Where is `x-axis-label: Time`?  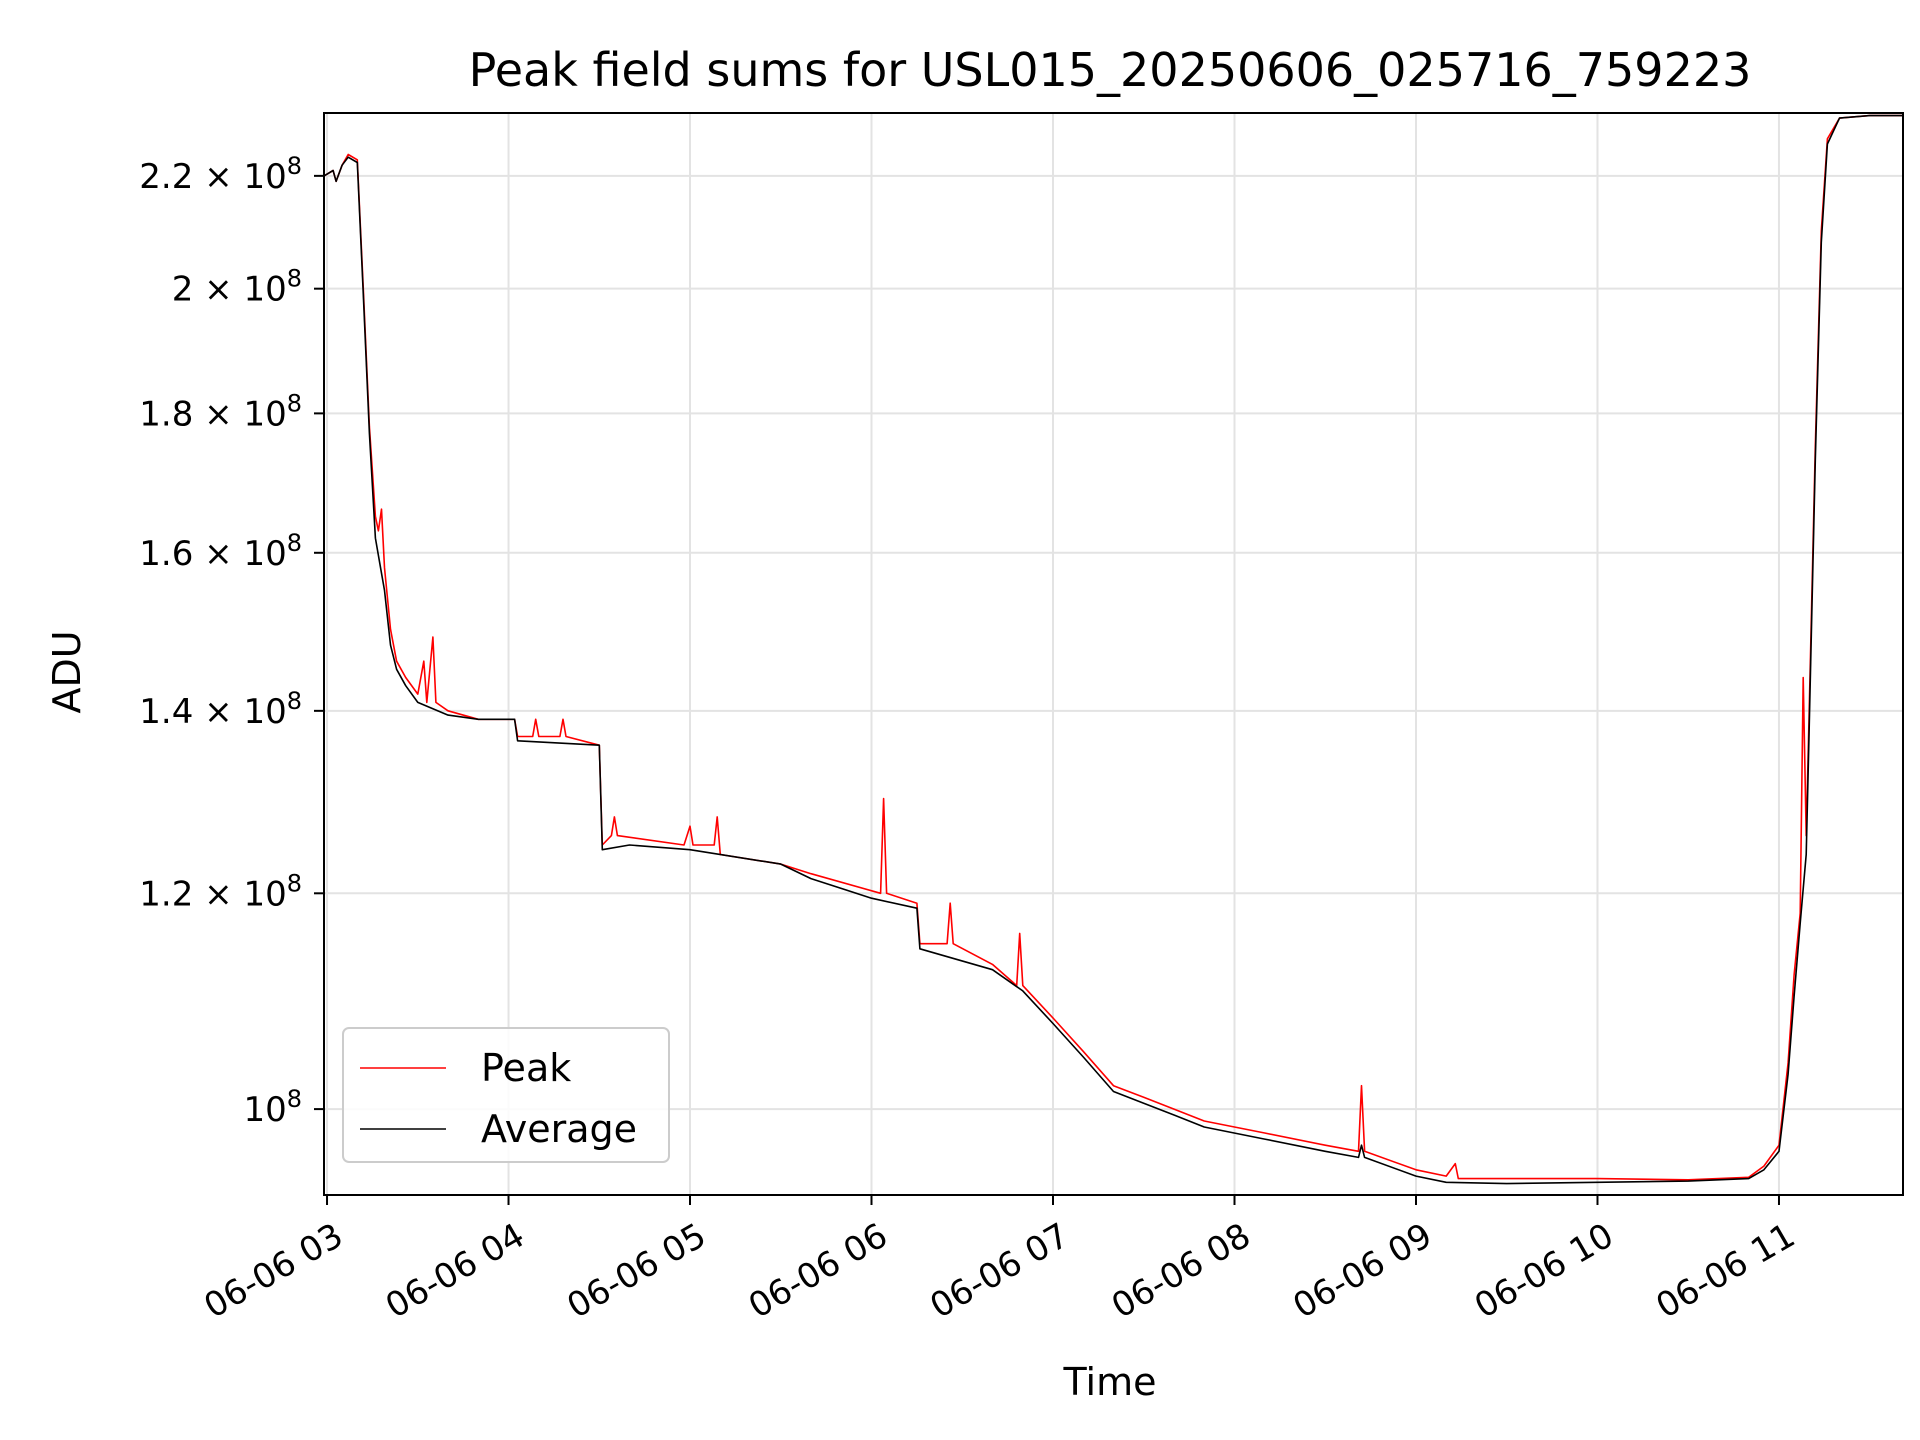
x-axis-label: Time is located at coordinates (1110, 1382).